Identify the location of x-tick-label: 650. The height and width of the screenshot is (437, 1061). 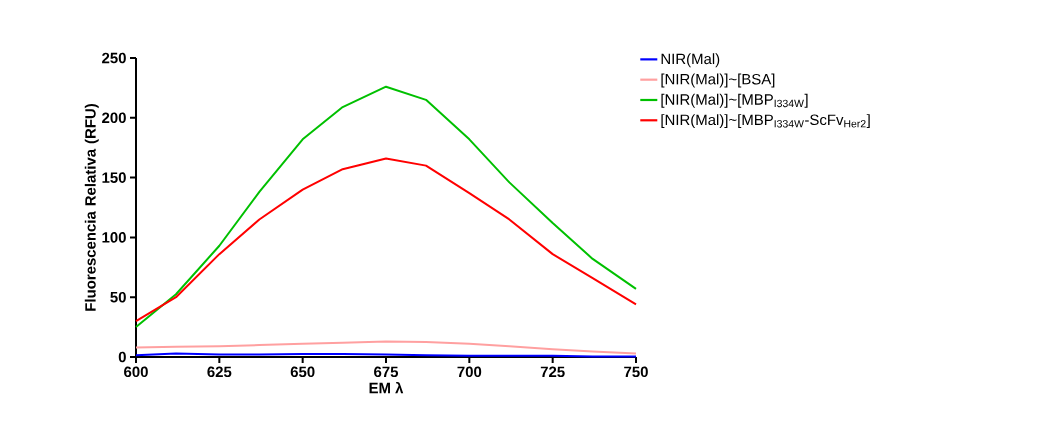
(302, 372).